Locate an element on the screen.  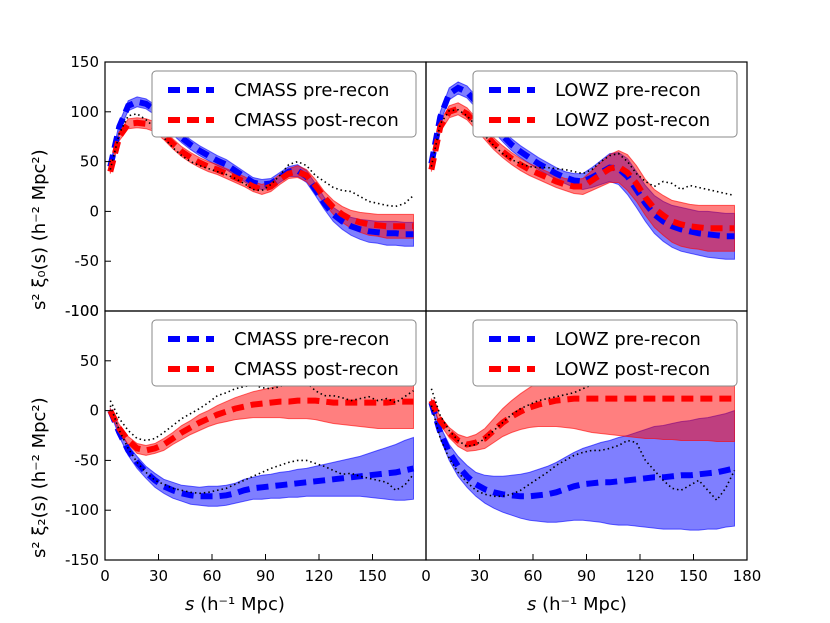
x-axis-label-right: s (h⁻¹ Mpc) is located at coordinates (577, 604).